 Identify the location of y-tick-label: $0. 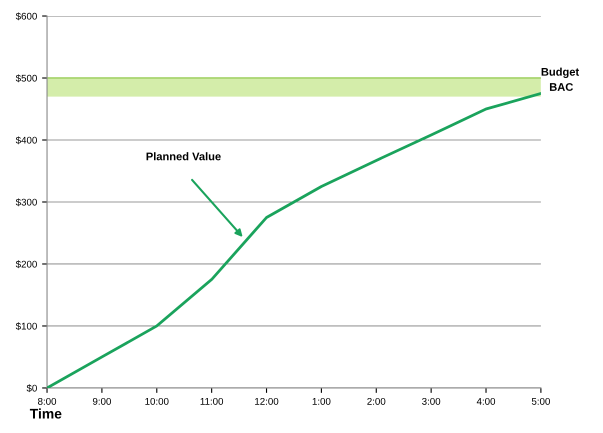
(31, 388).